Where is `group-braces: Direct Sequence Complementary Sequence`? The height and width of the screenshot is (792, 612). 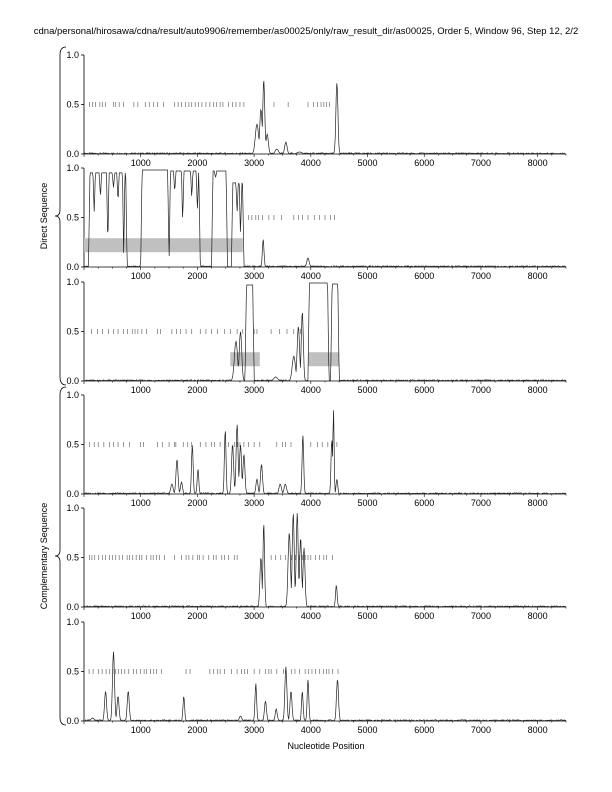
group-braces: Direct Sequence Complementary Sequence is located at coordinates (53, 386).